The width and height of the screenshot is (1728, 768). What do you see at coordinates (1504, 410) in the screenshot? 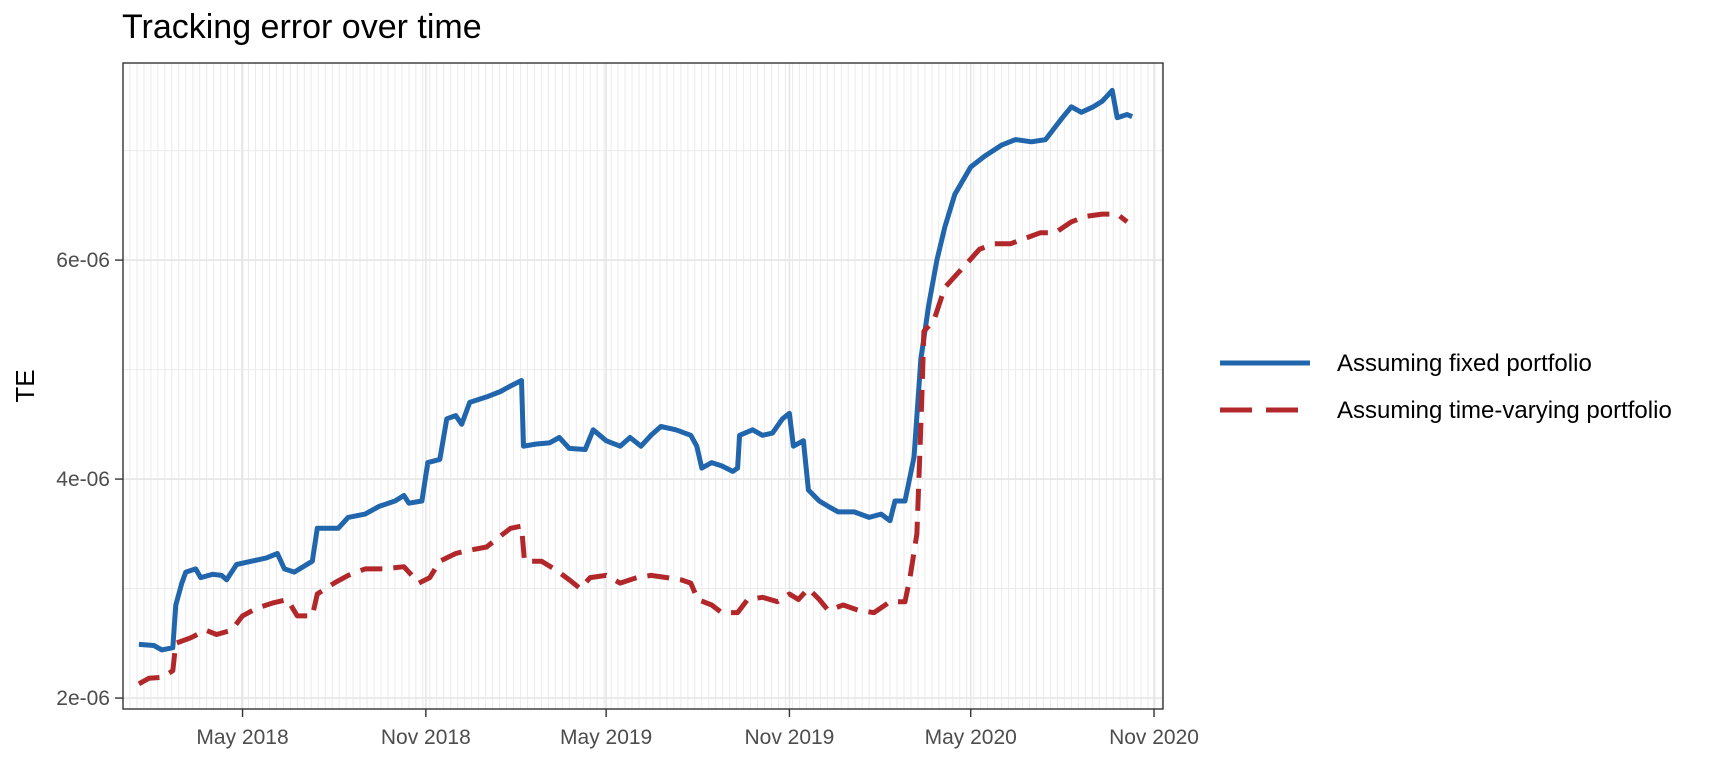
I see `legend-label-2: Assuming time-varying portfolio` at bounding box center [1504, 410].